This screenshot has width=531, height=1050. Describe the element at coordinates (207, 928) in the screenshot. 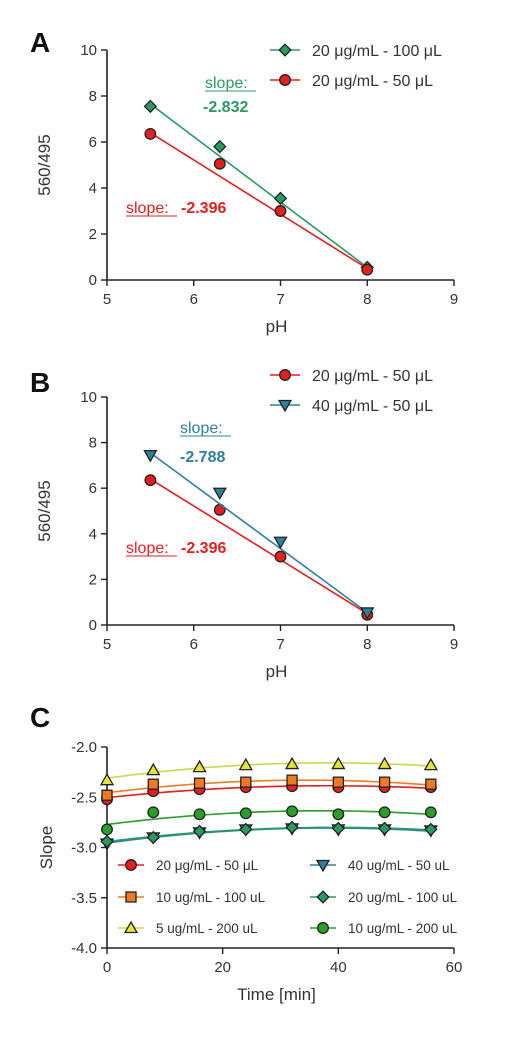

I see `legend-entry: 5 ug/mL - 200 uL` at that location.